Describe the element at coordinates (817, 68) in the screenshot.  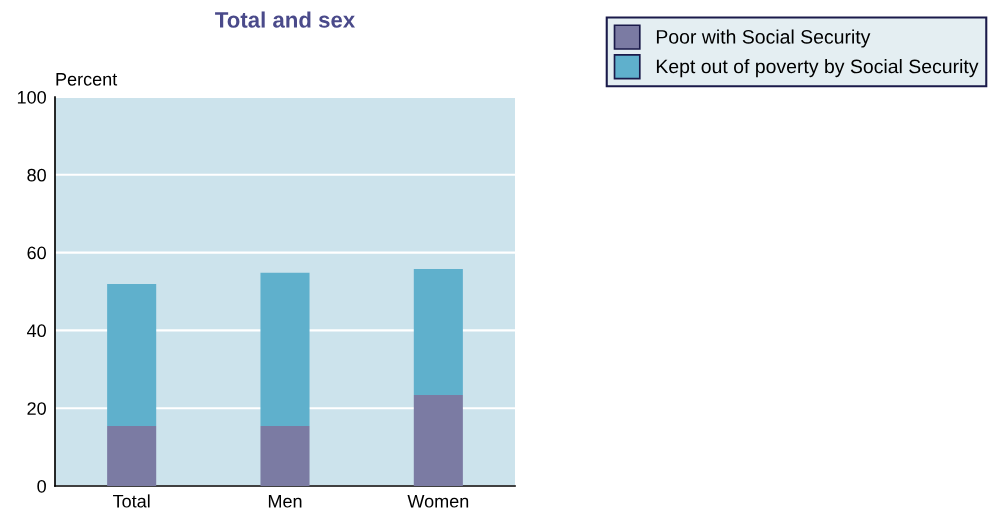
I see `legend-label: Kept out of poverty by Social Security` at that location.